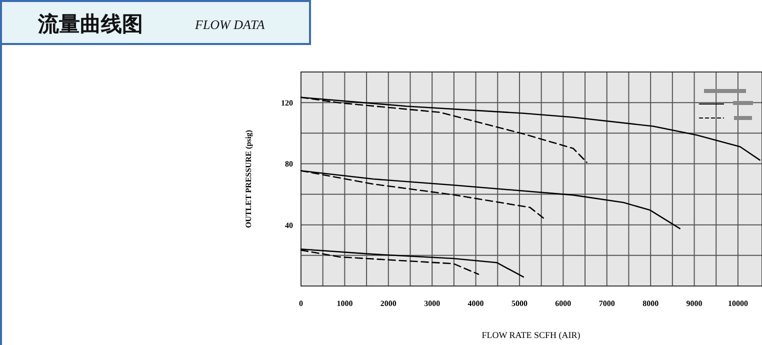 This screenshot has width=762, height=345. I want to click on y-tick-label: 40, so click(289, 225).